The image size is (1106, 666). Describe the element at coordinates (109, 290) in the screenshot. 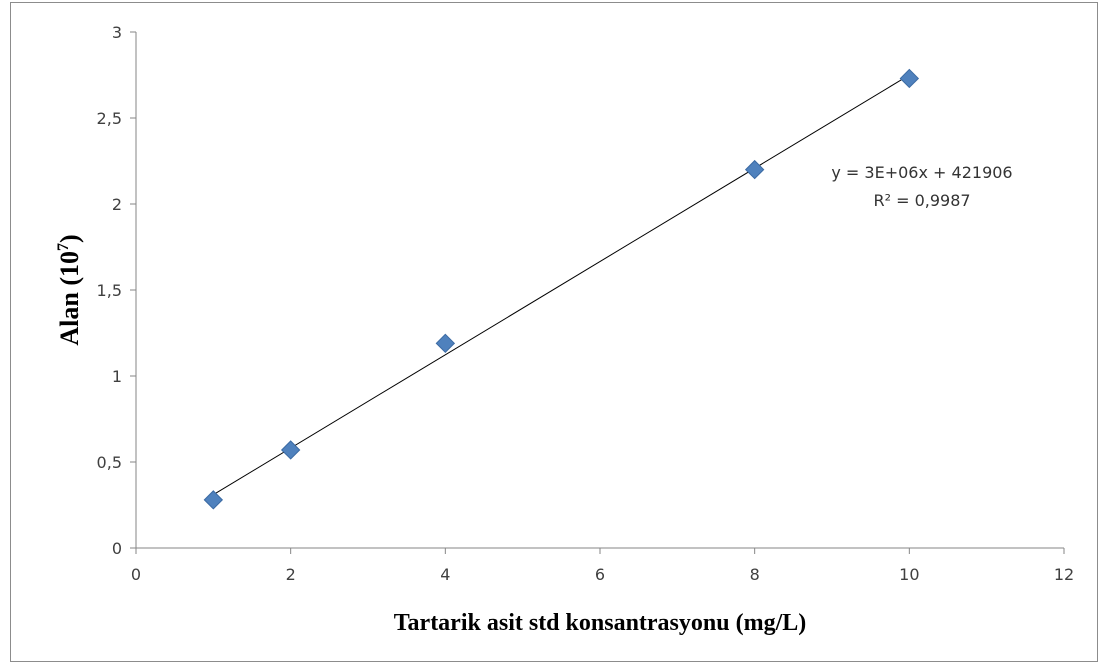

I see `y-tick-label: 1,5` at that location.